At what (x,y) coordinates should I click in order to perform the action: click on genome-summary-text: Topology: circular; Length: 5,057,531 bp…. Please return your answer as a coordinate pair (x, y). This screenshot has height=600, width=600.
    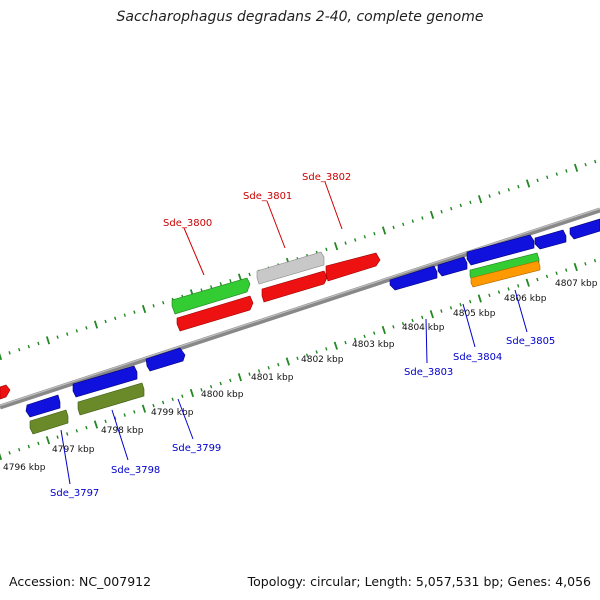
    Looking at the image, I should click on (419, 581).